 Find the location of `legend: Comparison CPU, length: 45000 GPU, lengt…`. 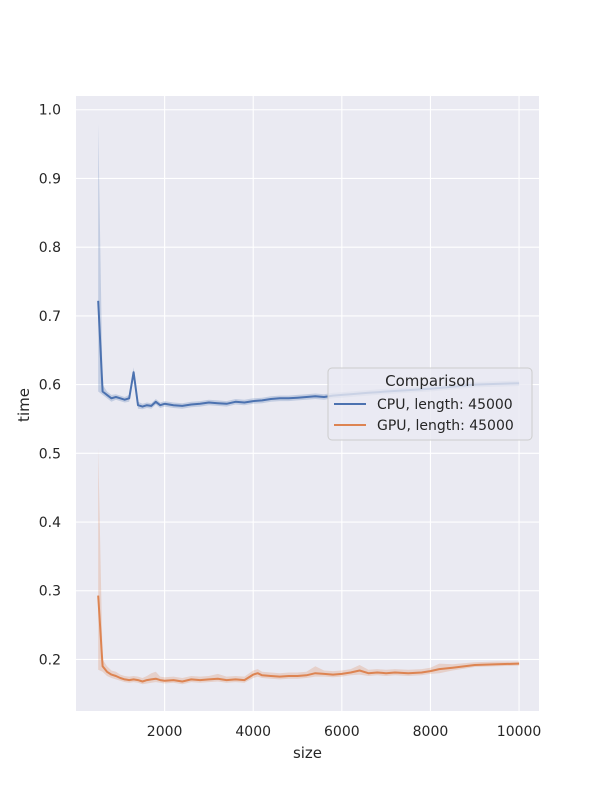

legend: Comparison CPU, length: 45000 GPU, lengt… is located at coordinates (430, 404).